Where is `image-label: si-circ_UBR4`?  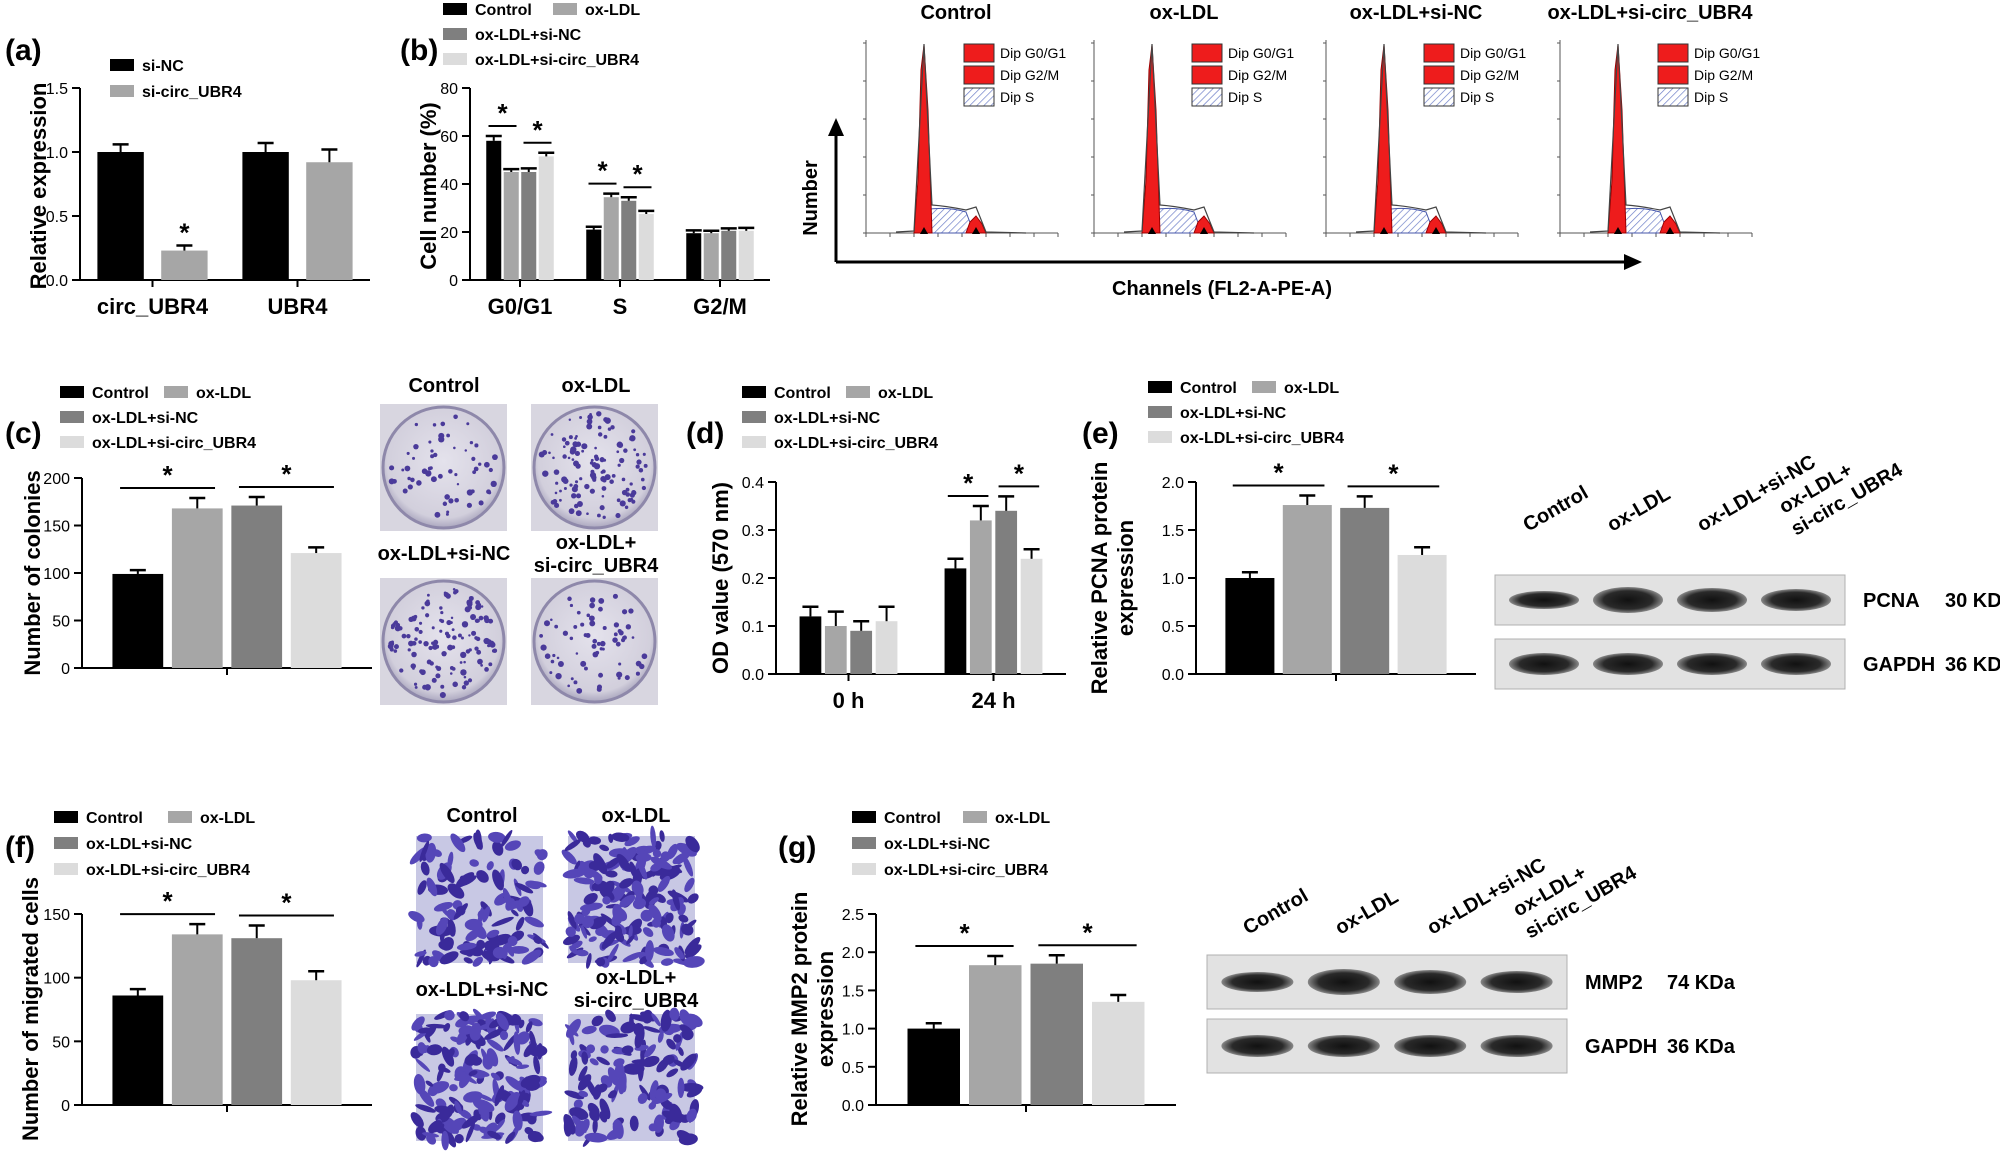 image-label: si-circ_UBR4 is located at coordinates (596, 566).